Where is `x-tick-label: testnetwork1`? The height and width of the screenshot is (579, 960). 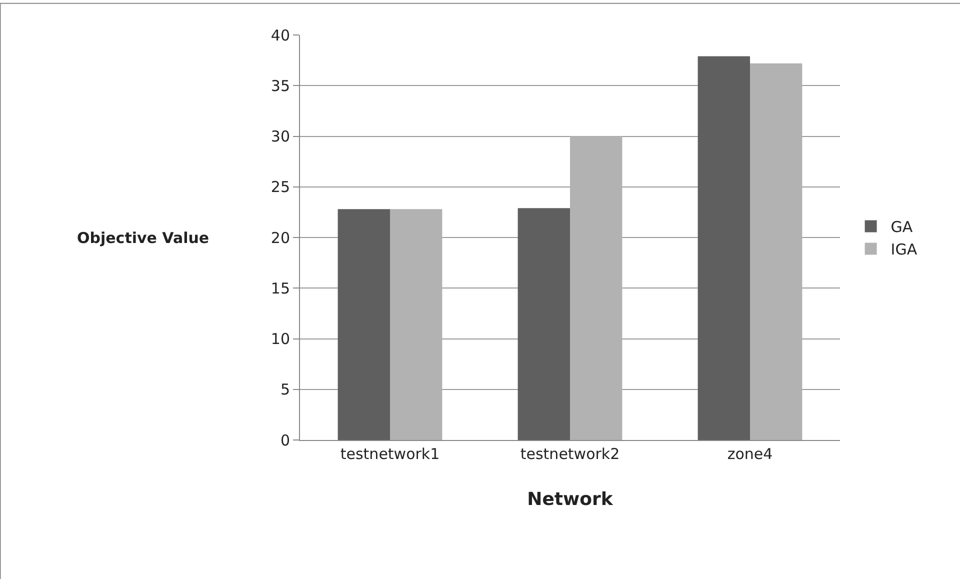
x-tick-label: testnetwork1 is located at coordinates (390, 454).